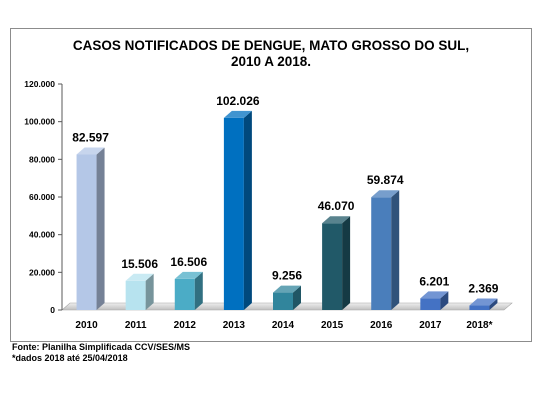 This screenshot has width=549, height=412. What do you see at coordinates (385, 180) in the screenshot?
I see `value-label: 59.874` at bounding box center [385, 180].